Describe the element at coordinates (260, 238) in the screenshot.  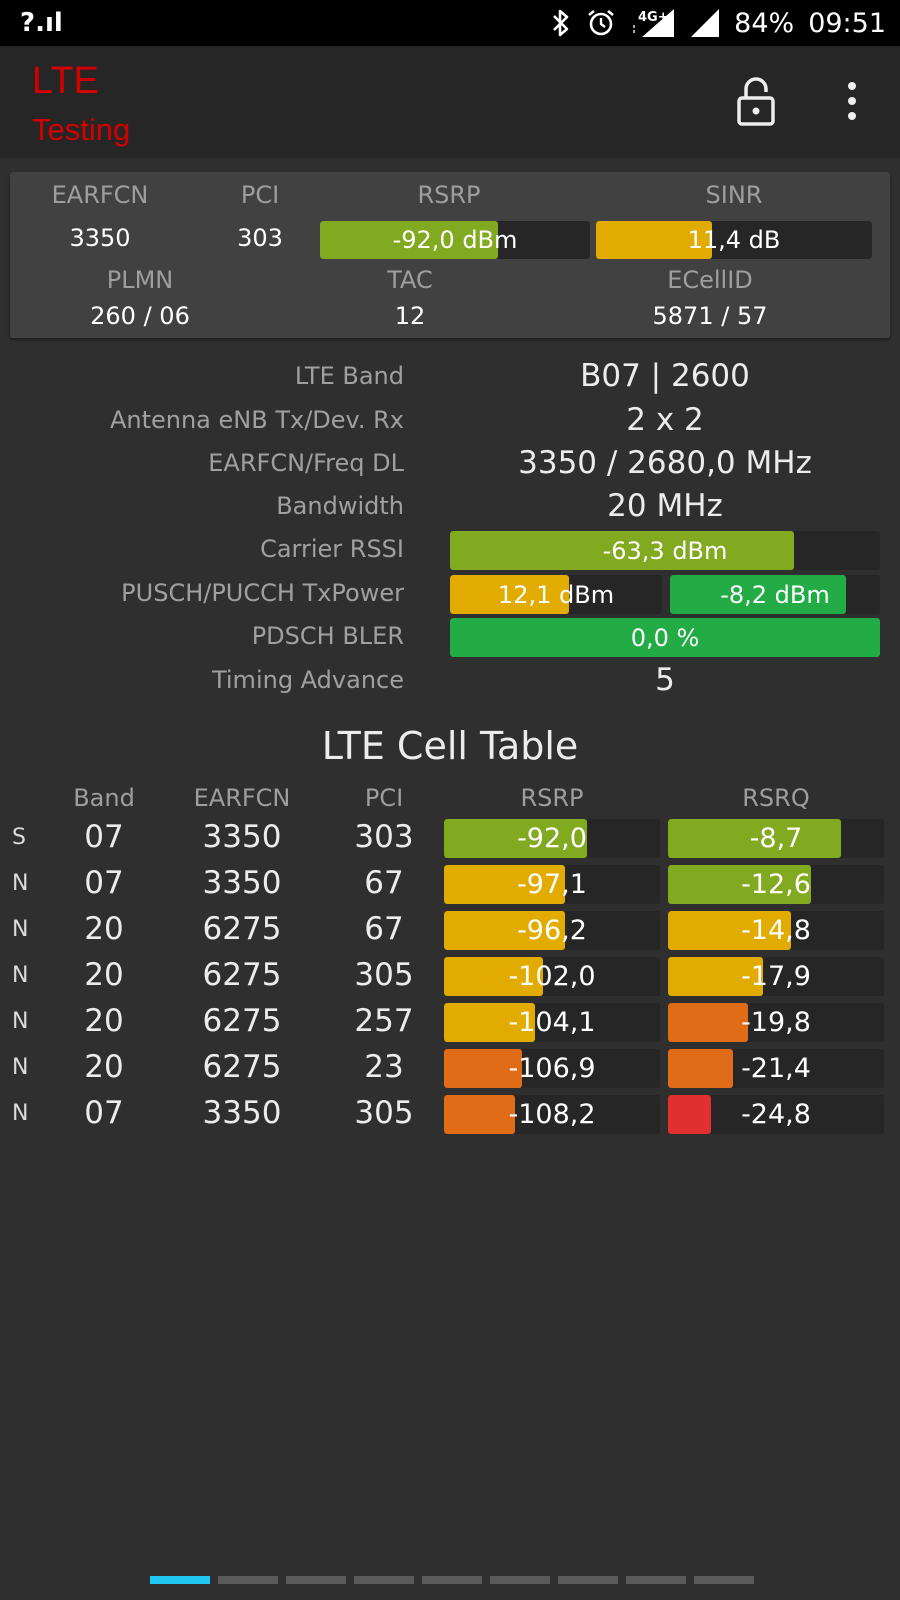
I see `pci-value: 303` at that location.